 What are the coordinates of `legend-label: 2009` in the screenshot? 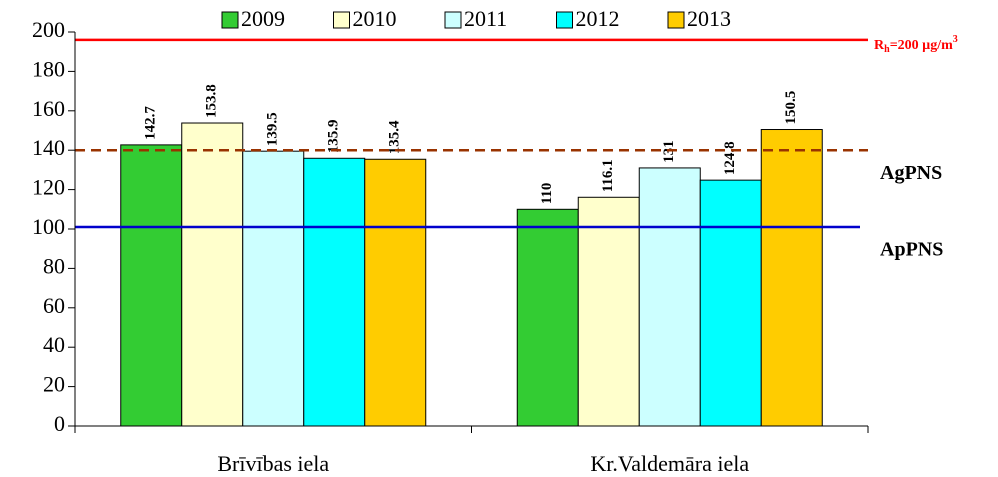 It's located at (263, 18).